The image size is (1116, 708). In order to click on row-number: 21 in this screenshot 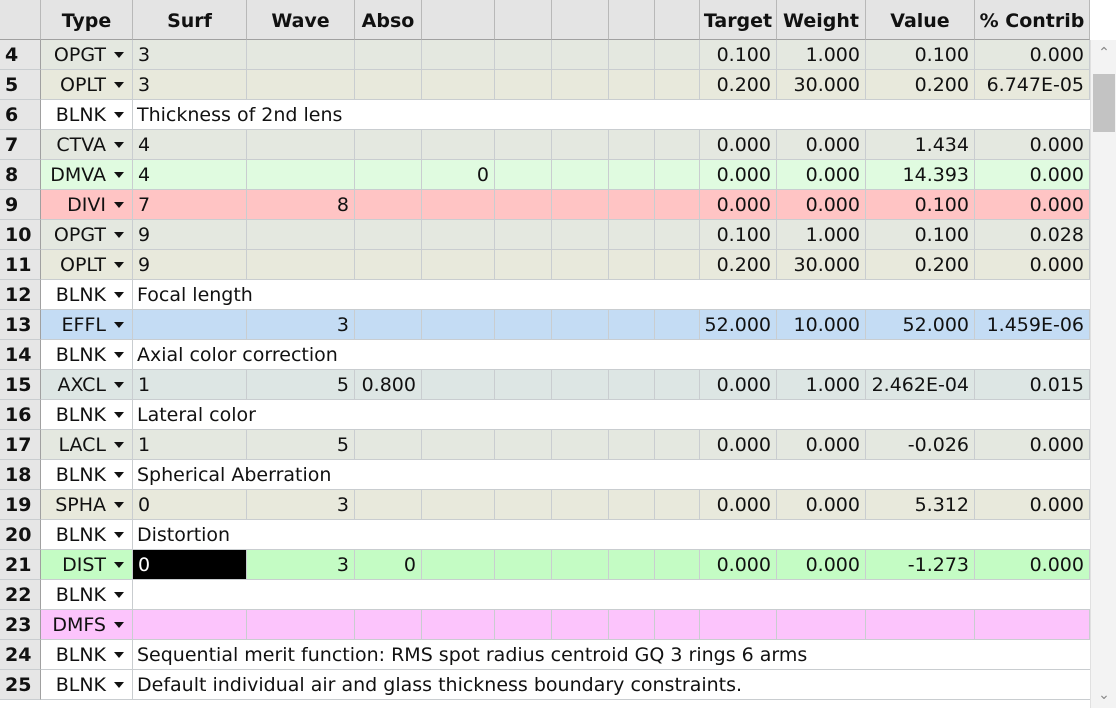, I will do `click(20, 565)`.